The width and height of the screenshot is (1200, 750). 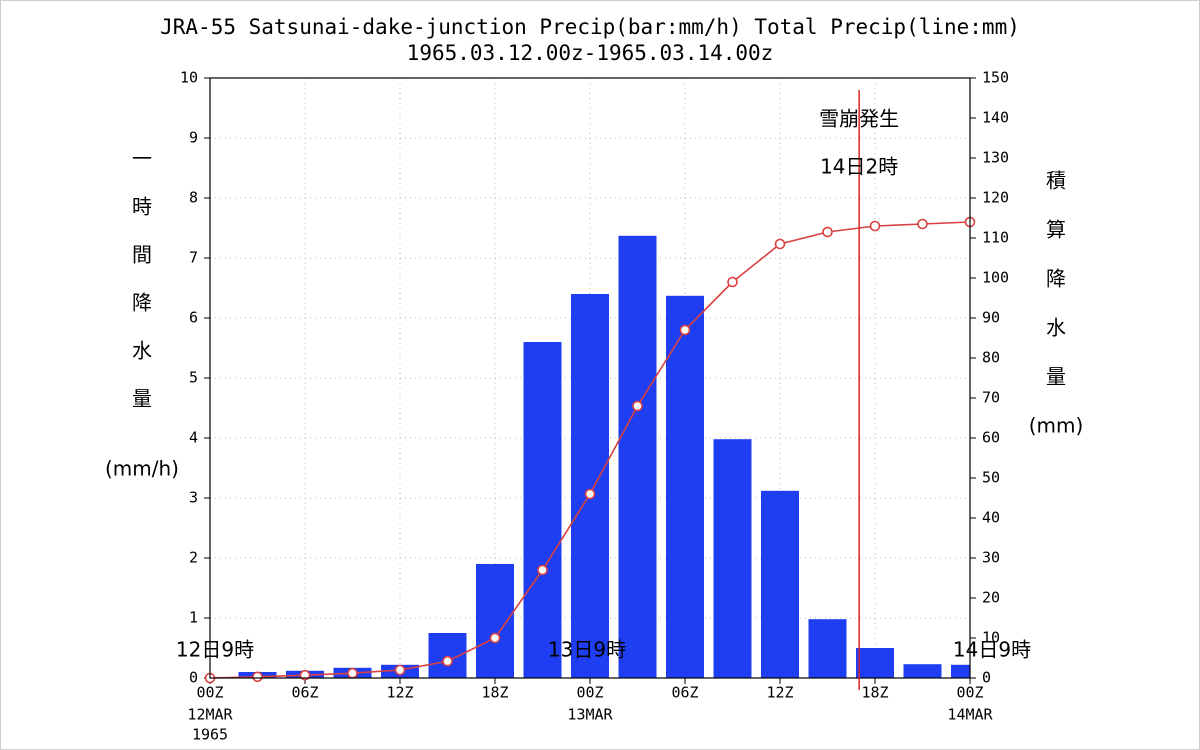 I want to click on y2-axis-label: (mm), so click(x=1056, y=426).